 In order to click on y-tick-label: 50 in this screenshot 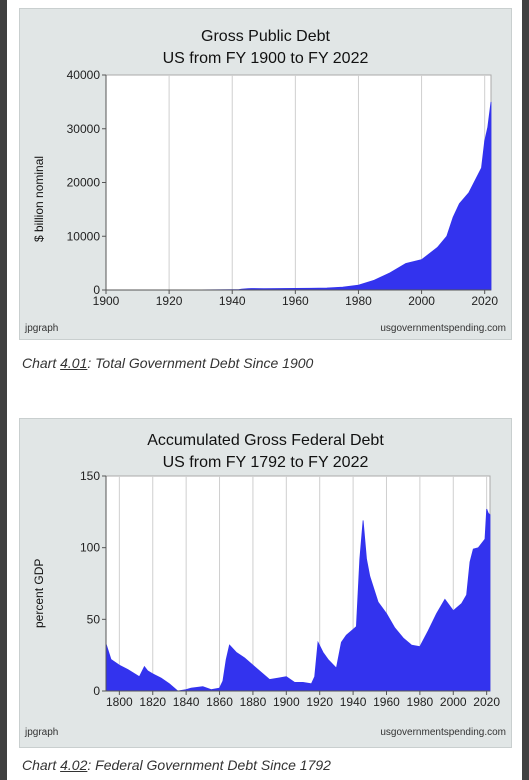, I will do `click(94, 619)`.